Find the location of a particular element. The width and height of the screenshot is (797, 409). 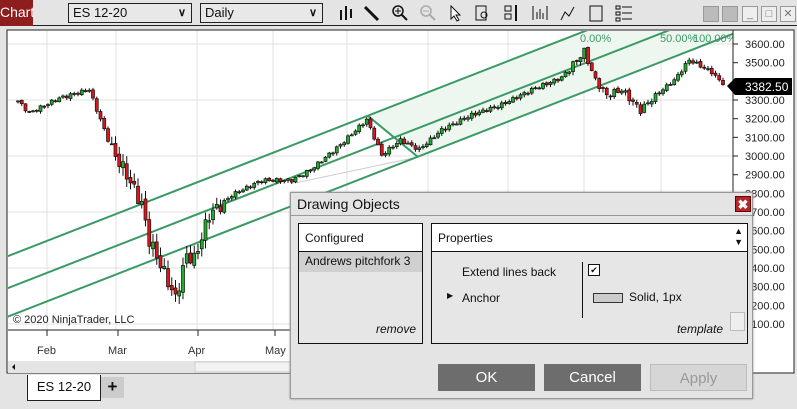

properties-header: Properties is located at coordinates (589, 238).